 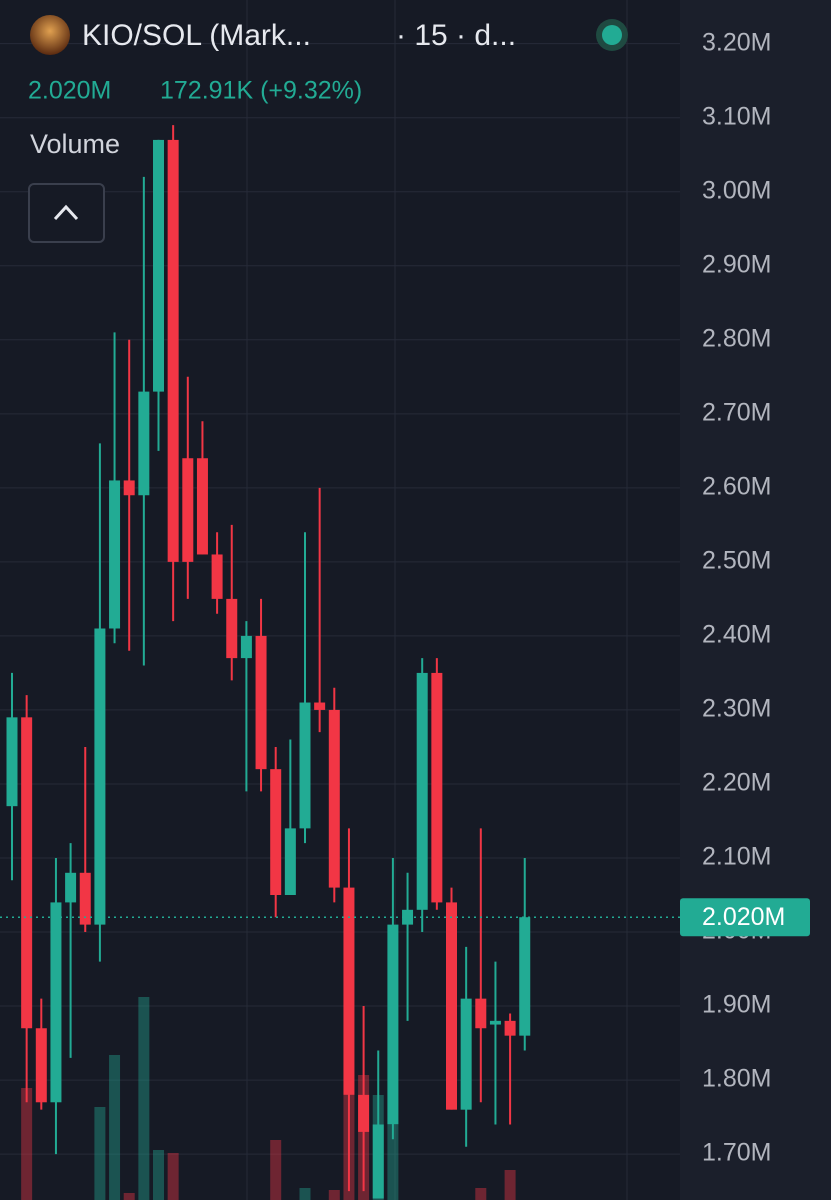 What do you see at coordinates (736, 338) in the screenshot?
I see `y-tick-label: 2.80M` at bounding box center [736, 338].